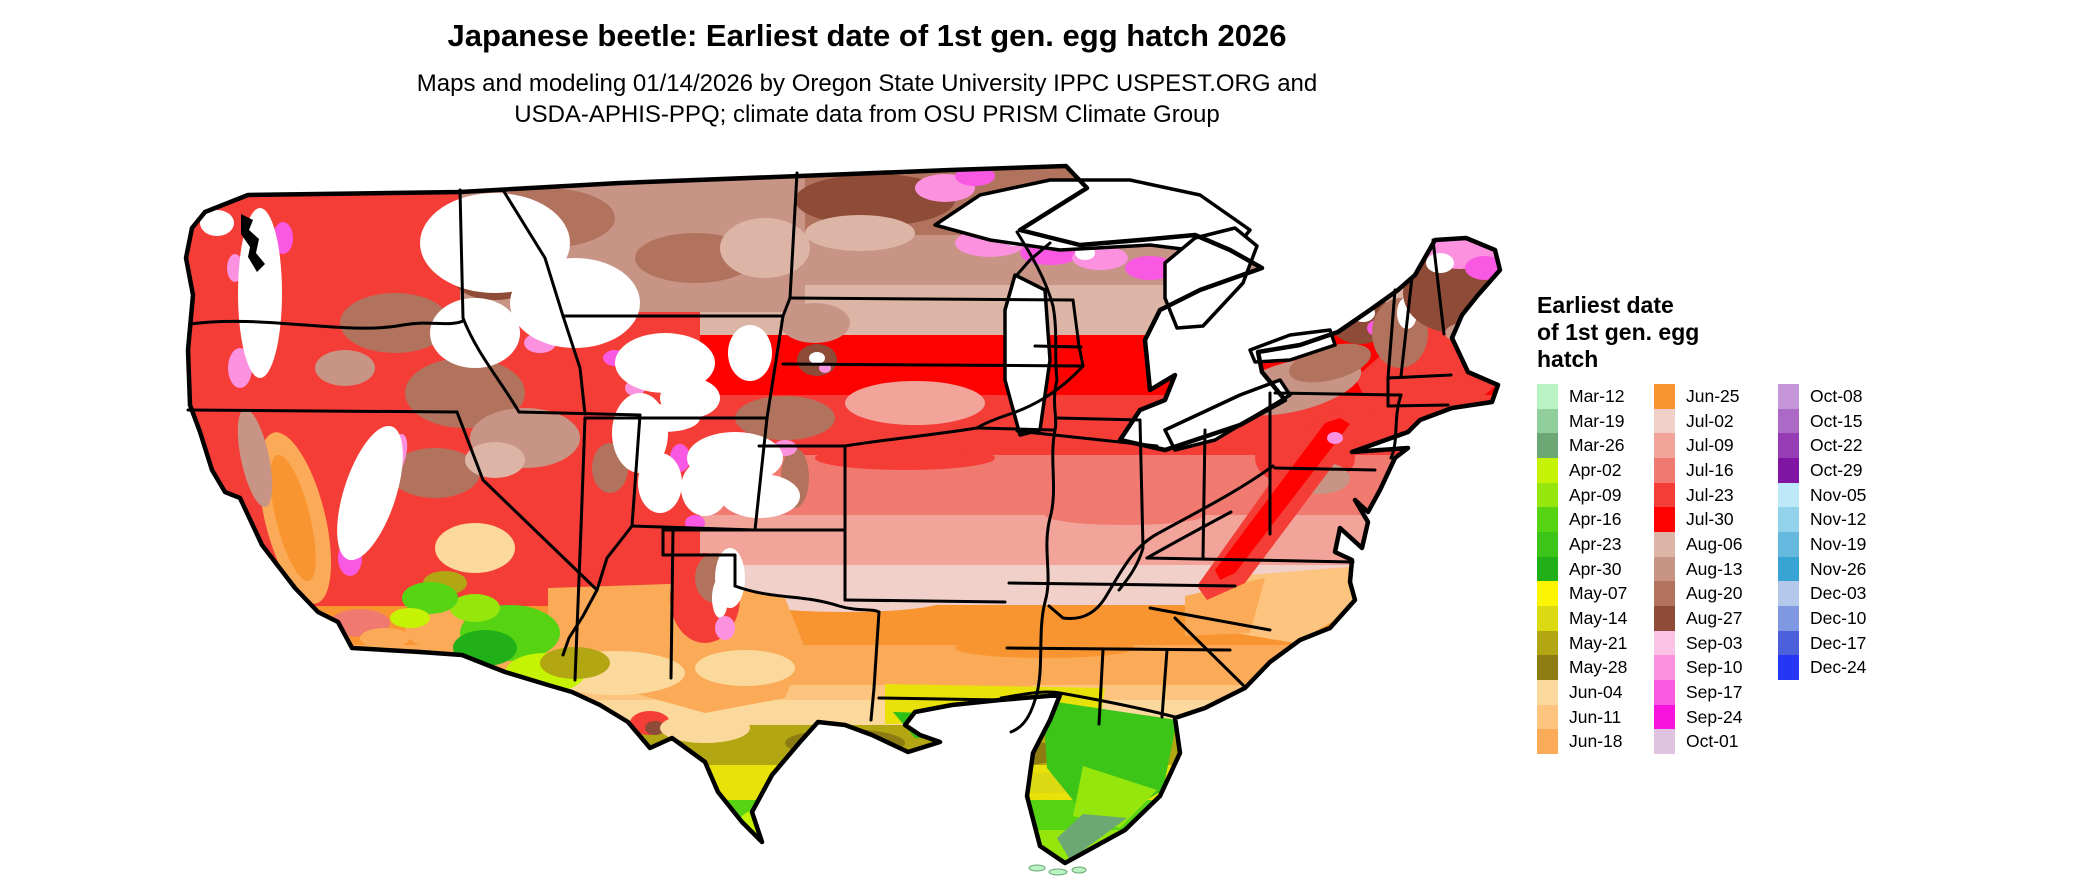  I want to click on legend-item: Jul-30, so click(1716, 519).